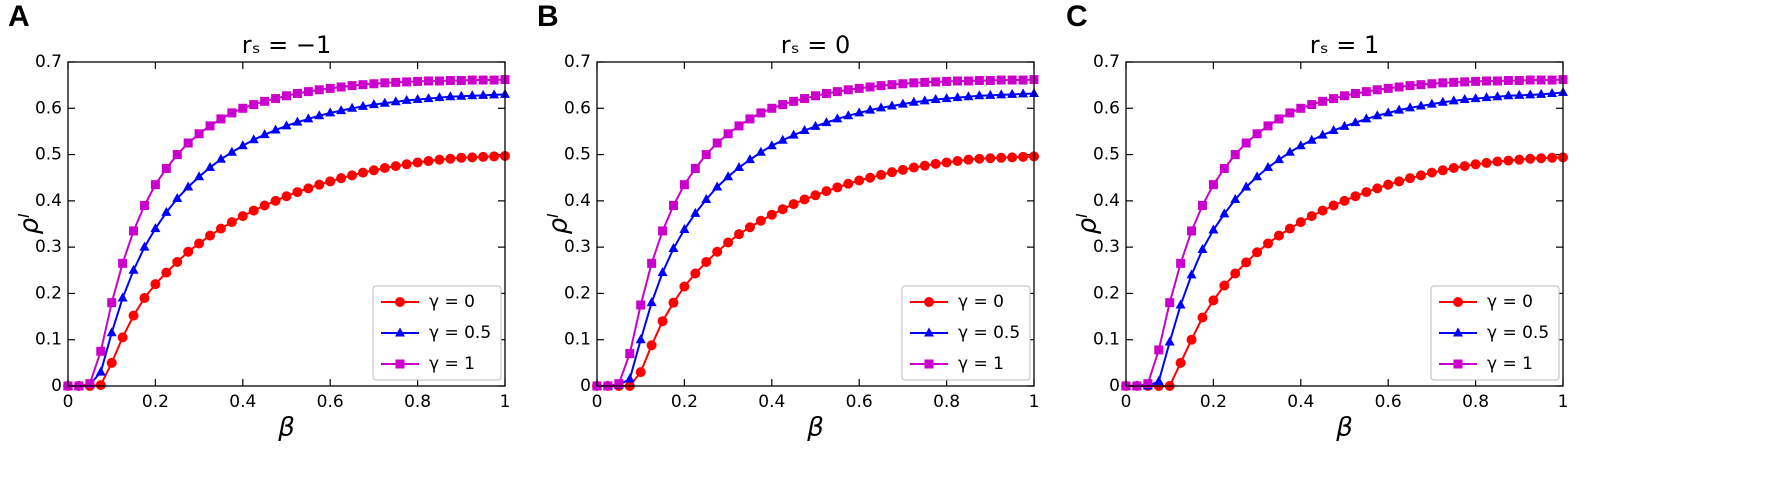 The width and height of the screenshot is (1772, 496). I want to click on y-tick-label: 0.4, so click(48, 201).